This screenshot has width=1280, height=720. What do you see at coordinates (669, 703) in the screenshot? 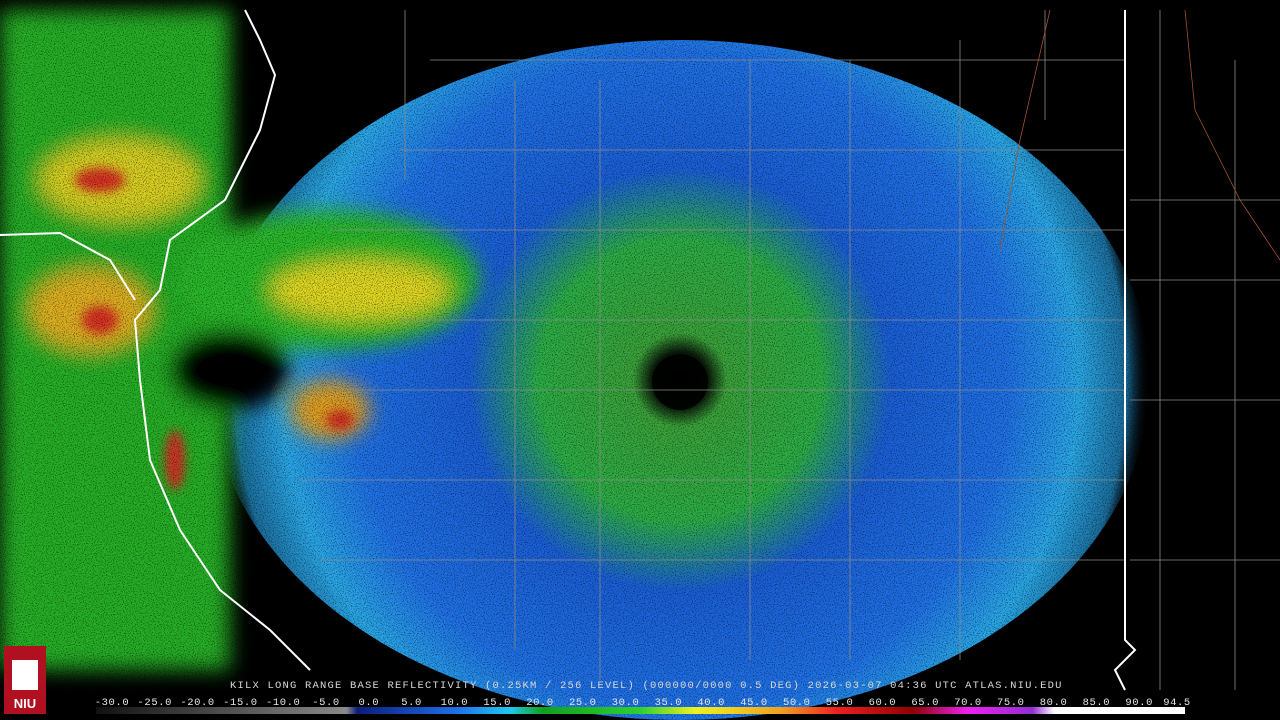
I see `scale-label: 35.0` at bounding box center [669, 703].